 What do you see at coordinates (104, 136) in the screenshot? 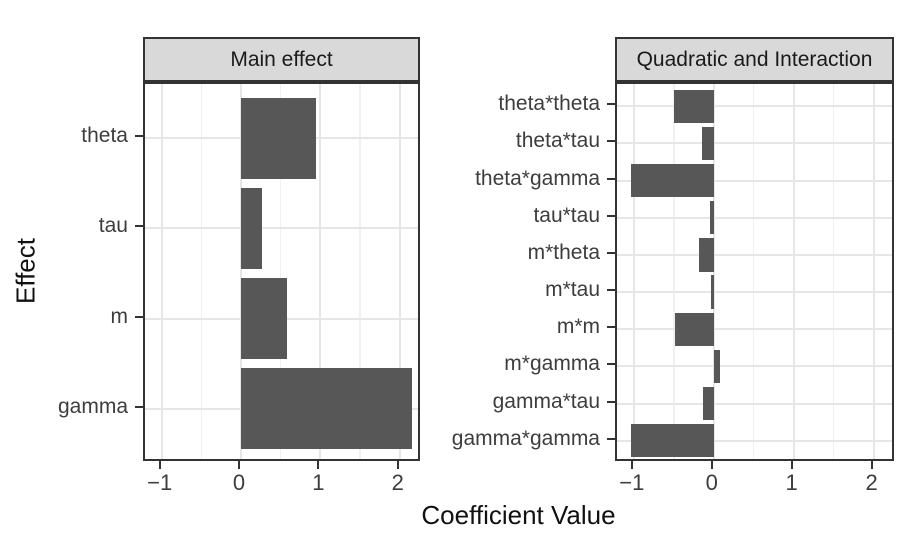
I see `y-tick-label: theta` at bounding box center [104, 136].